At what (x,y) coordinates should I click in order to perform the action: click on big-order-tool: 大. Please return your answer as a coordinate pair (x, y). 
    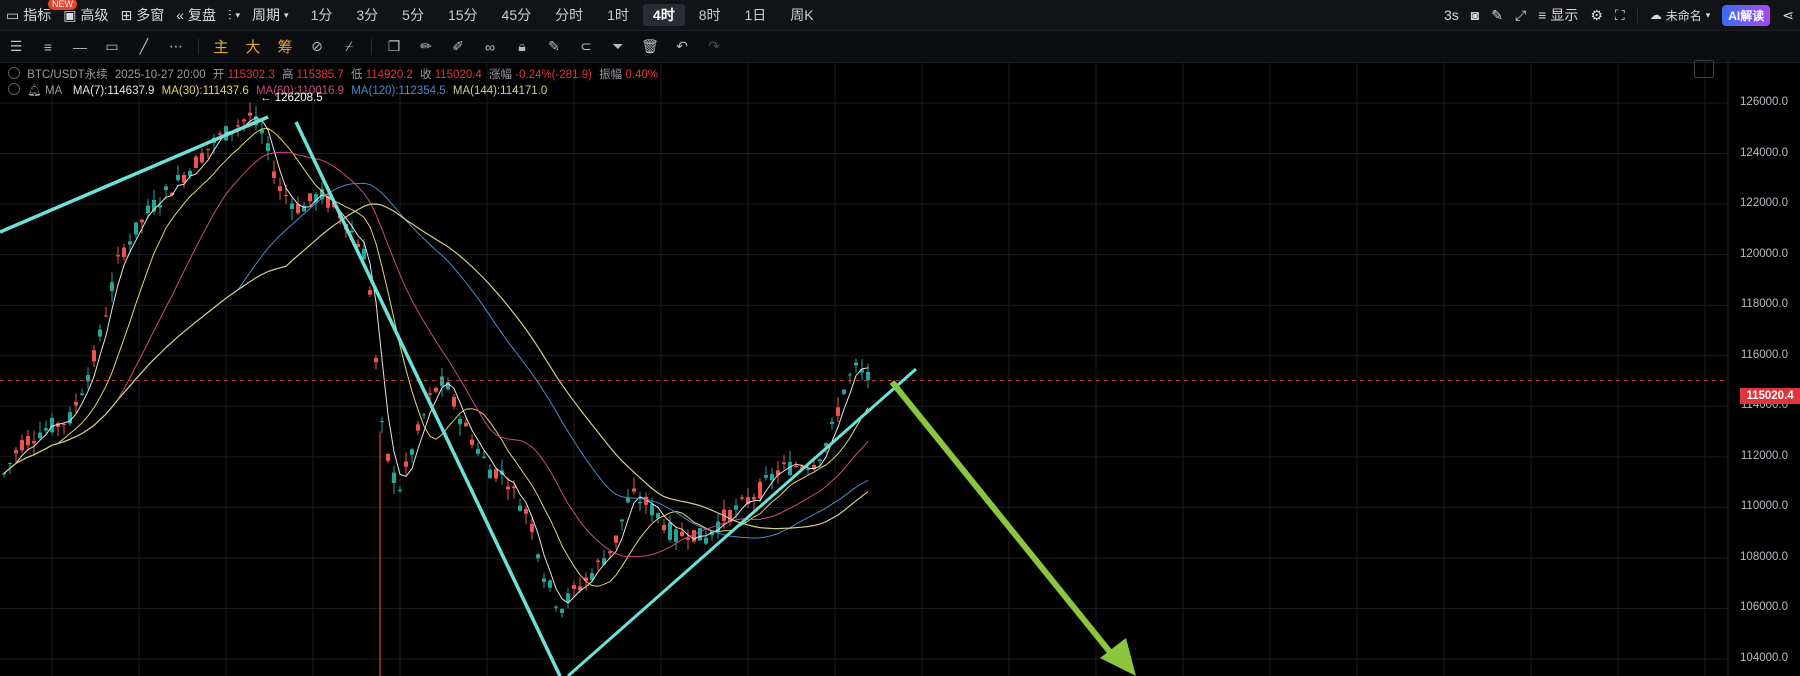
    Looking at the image, I should click on (253, 47).